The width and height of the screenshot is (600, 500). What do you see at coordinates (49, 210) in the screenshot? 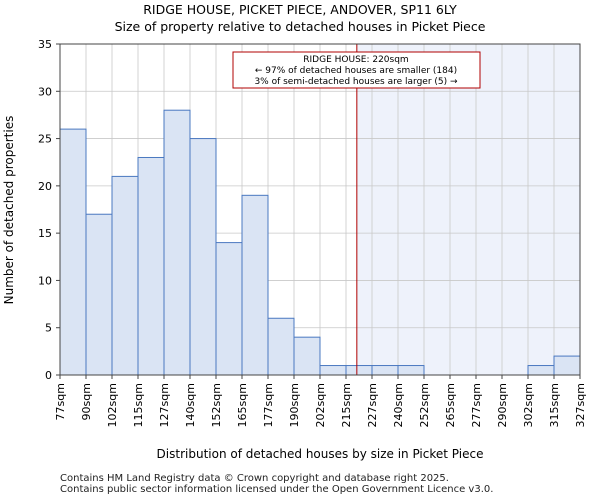
I see `y-tick-labels: 0 5 10 15 20 25 30 35` at bounding box center [49, 210].